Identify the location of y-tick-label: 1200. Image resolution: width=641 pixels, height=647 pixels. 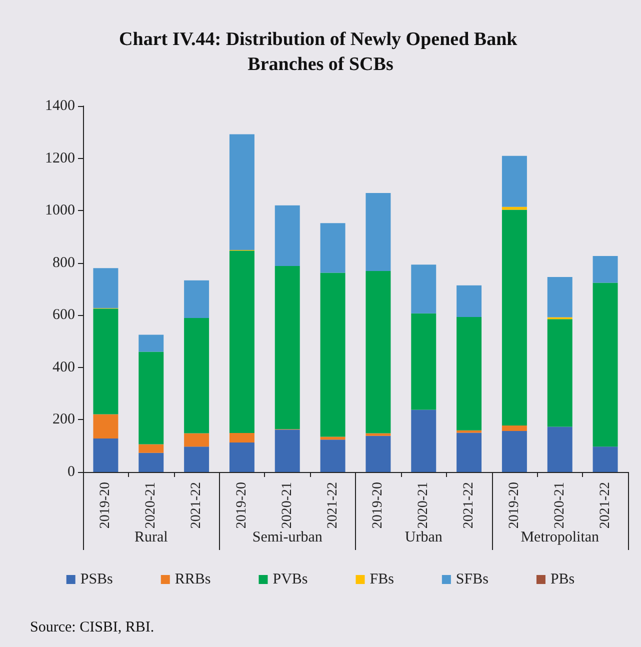
(60, 158).